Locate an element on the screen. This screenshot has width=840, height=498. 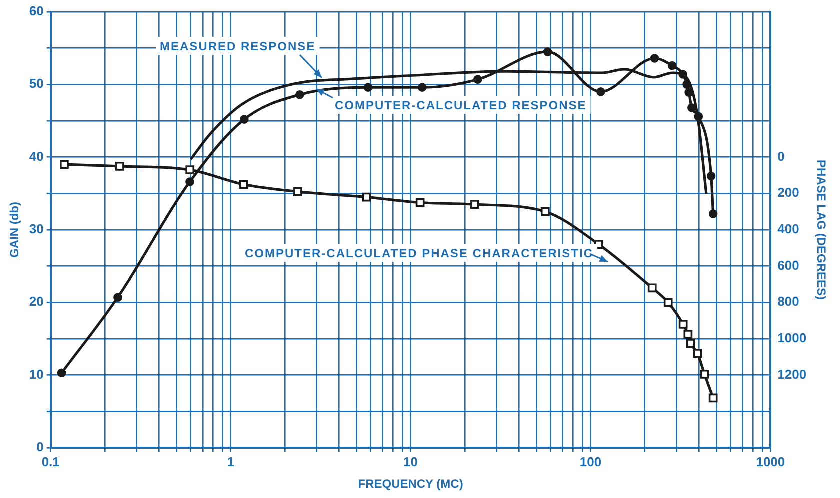
series-label: COMPUTER-CALCULATED RESPONSE is located at coordinates (461, 105).